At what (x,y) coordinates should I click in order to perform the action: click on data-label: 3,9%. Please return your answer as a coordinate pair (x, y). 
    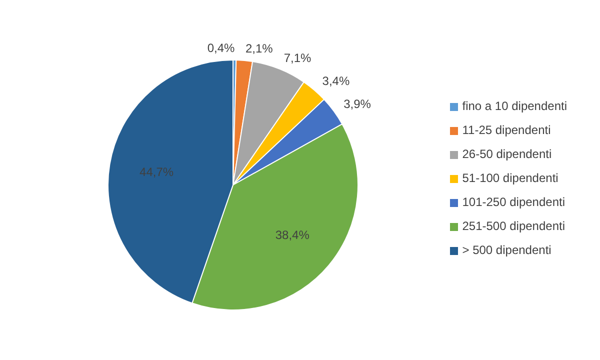
    Looking at the image, I should click on (358, 104).